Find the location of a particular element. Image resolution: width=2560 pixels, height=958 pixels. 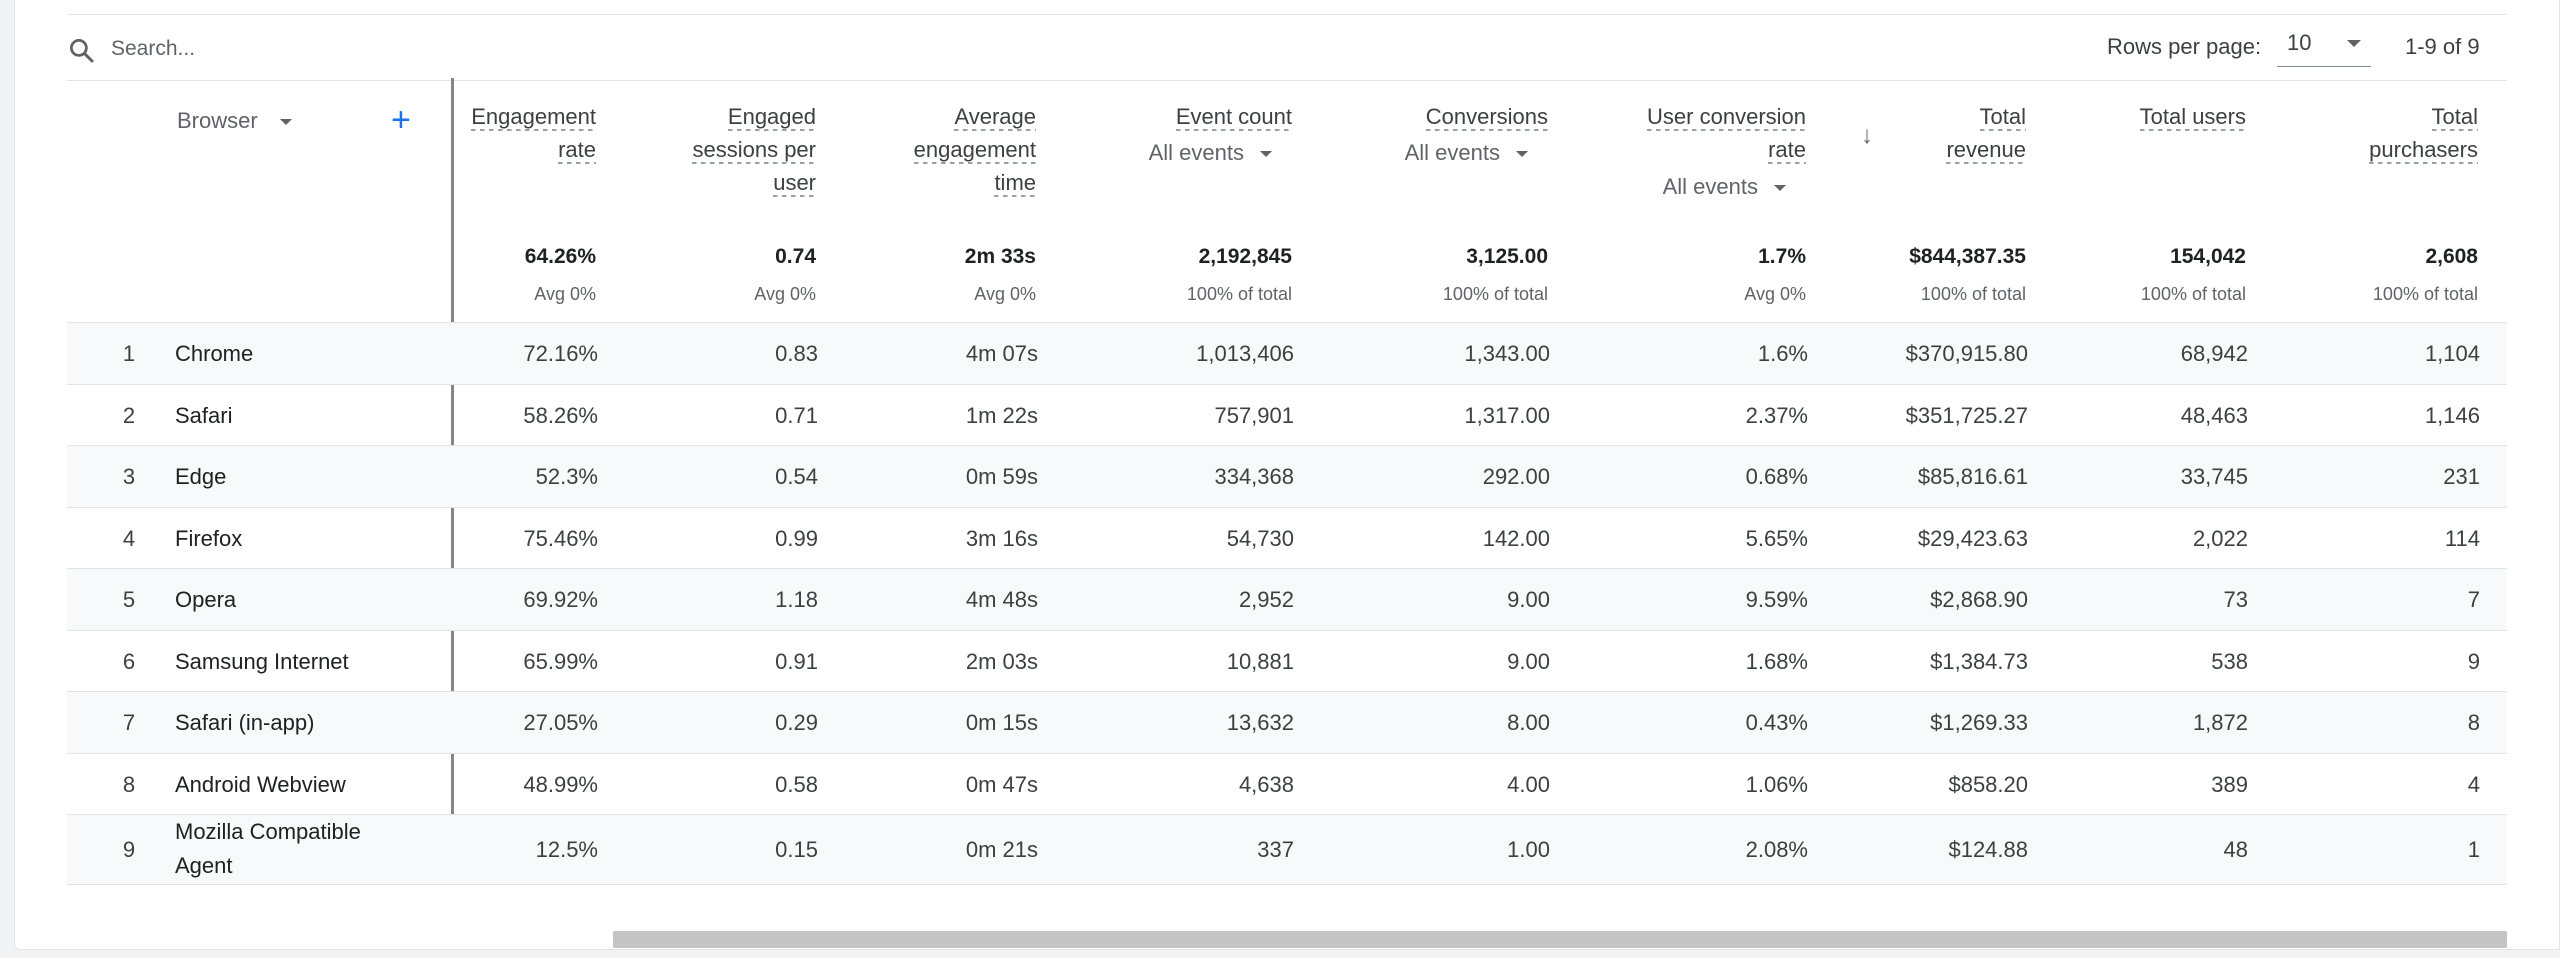

horizontal-scrollbar is located at coordinates (1560, 939).